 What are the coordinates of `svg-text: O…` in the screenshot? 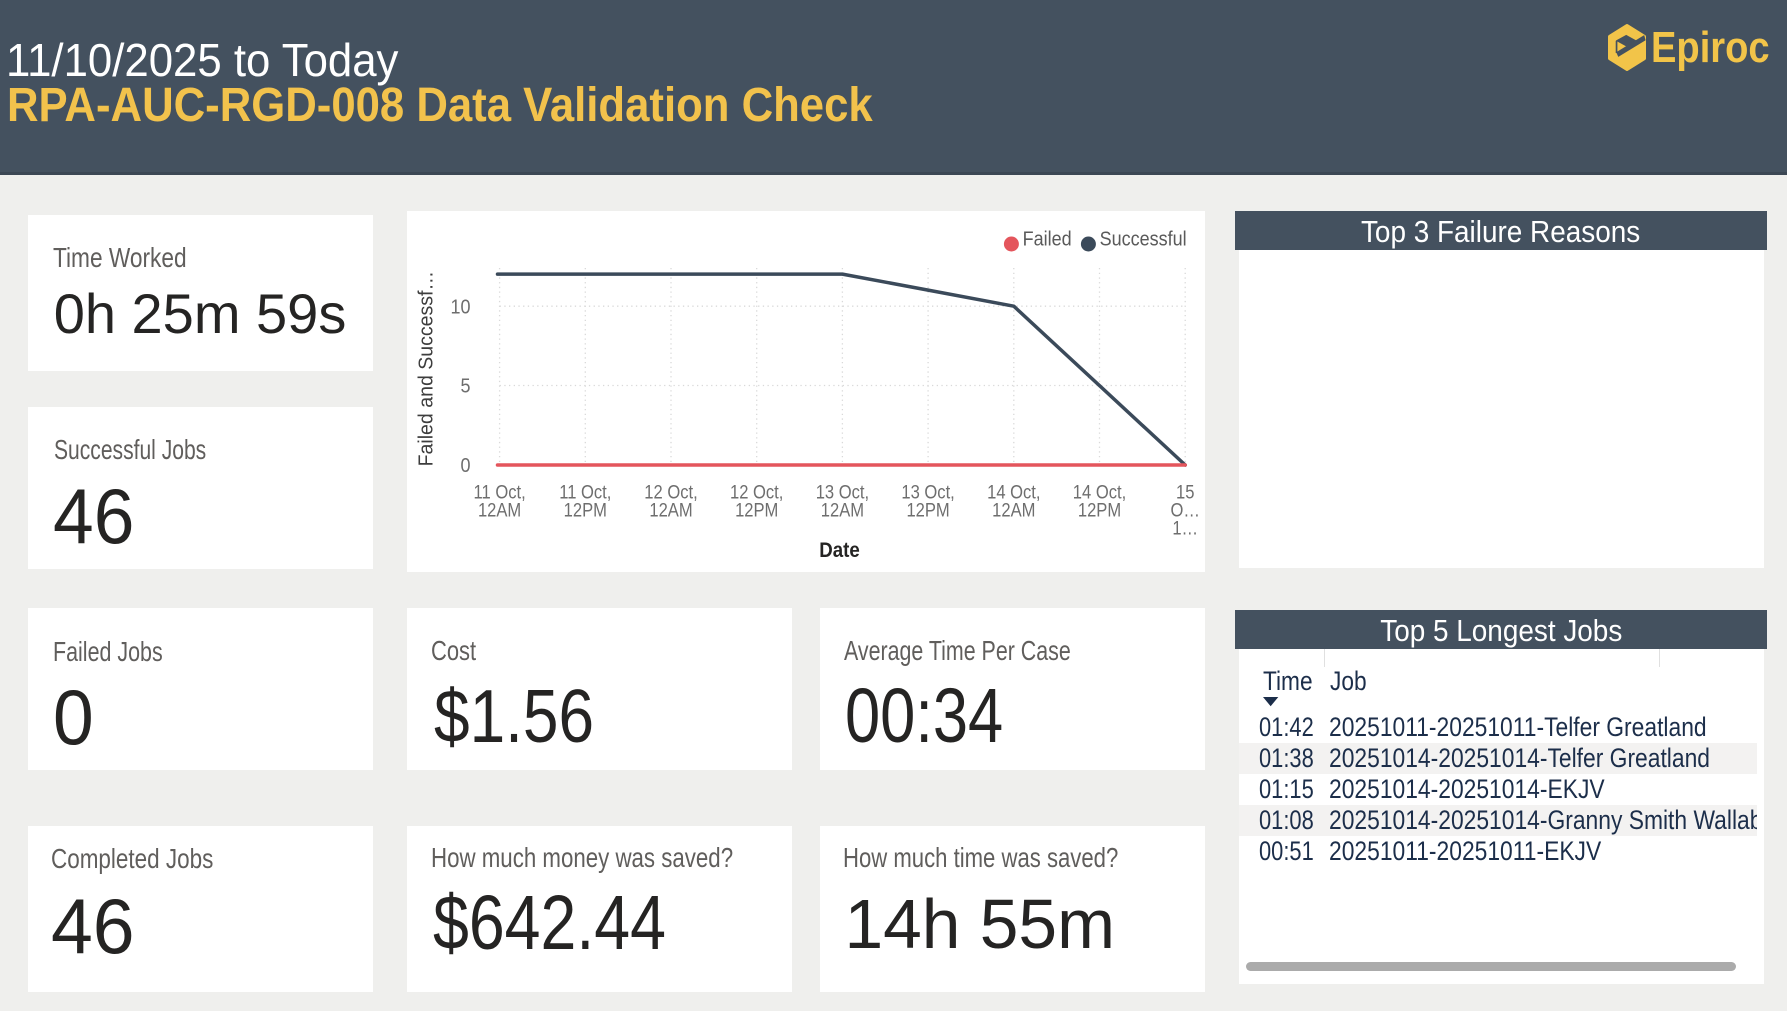 It's located at (1184, 510).